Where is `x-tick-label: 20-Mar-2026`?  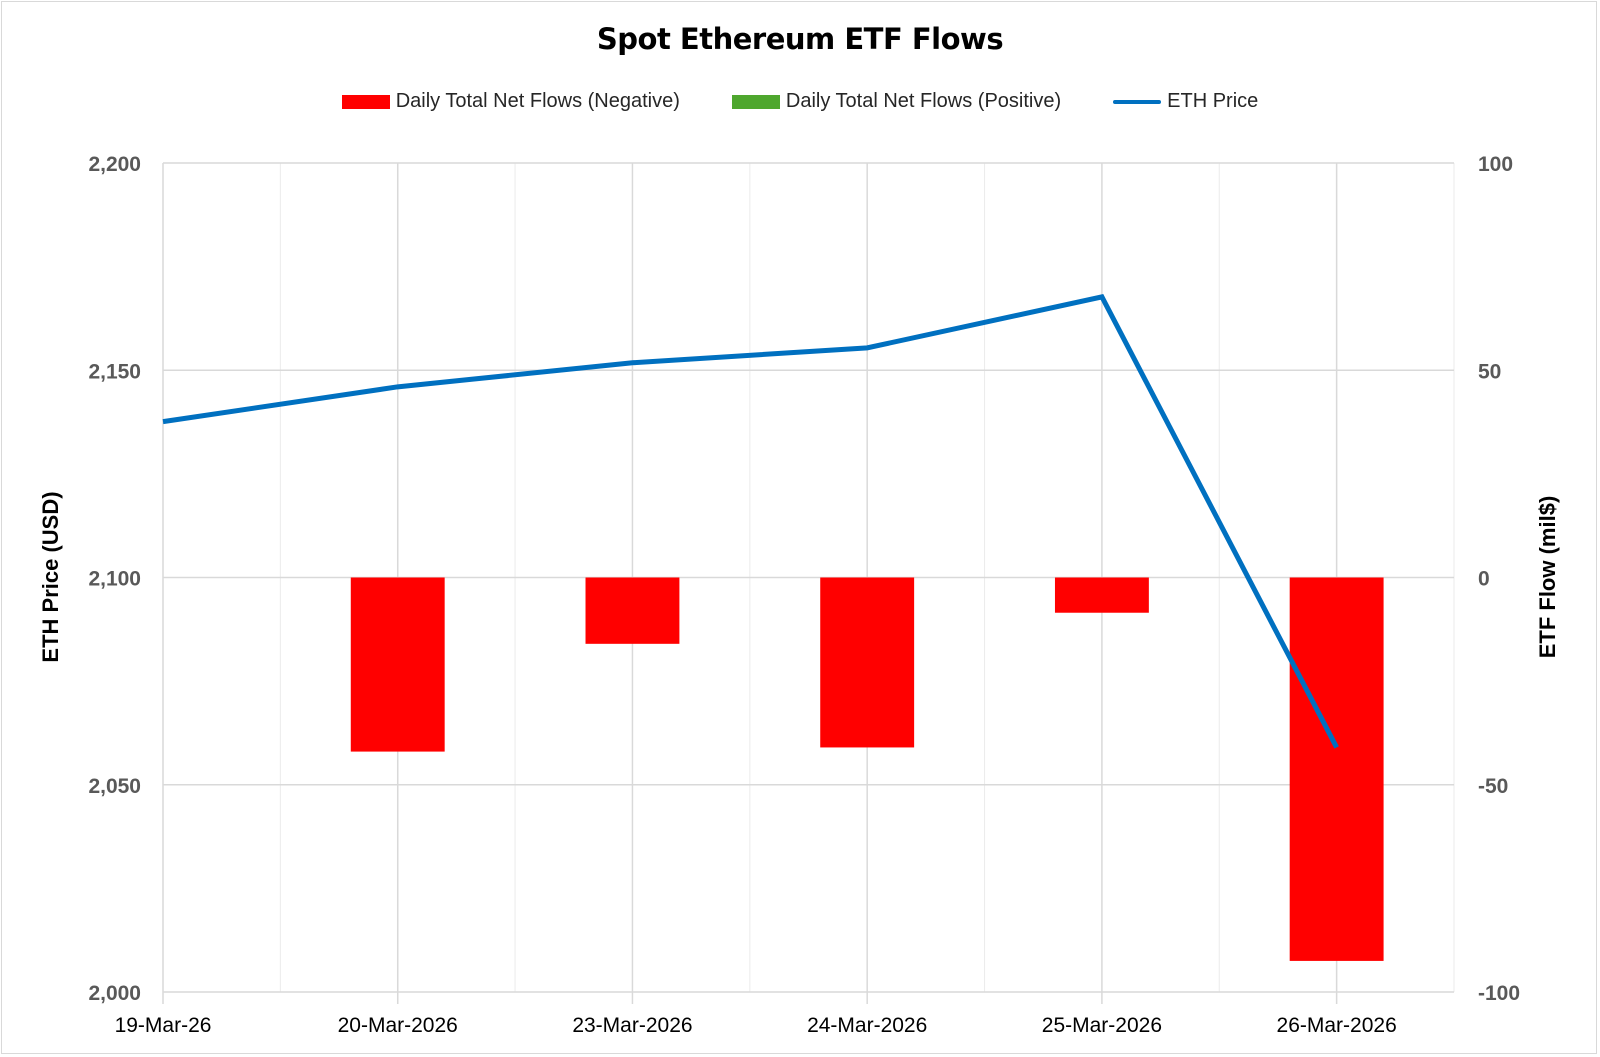 x-tick-label: 20-Mar-2026 is located at coordinates (398, 1025).